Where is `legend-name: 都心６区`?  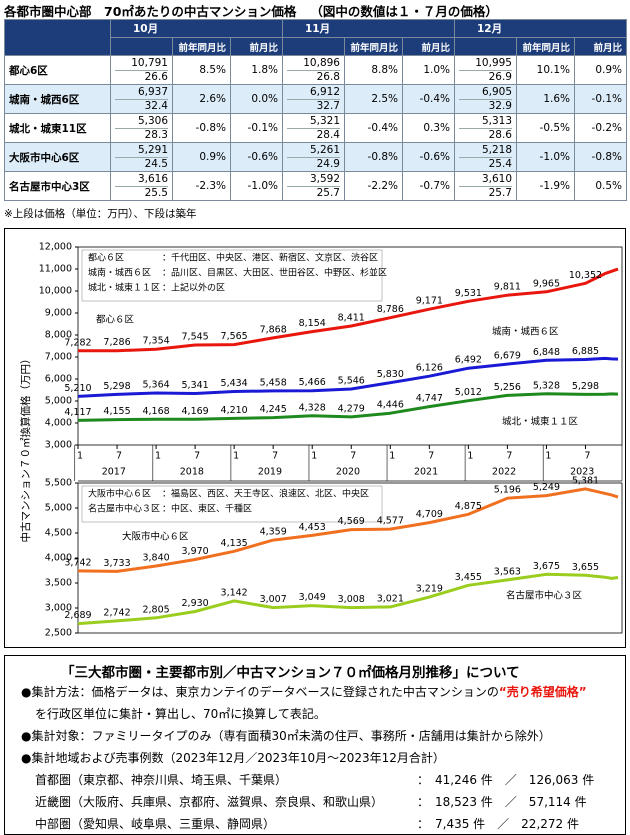
legend-name: 都心６区 is located at coordinates (106, 258).